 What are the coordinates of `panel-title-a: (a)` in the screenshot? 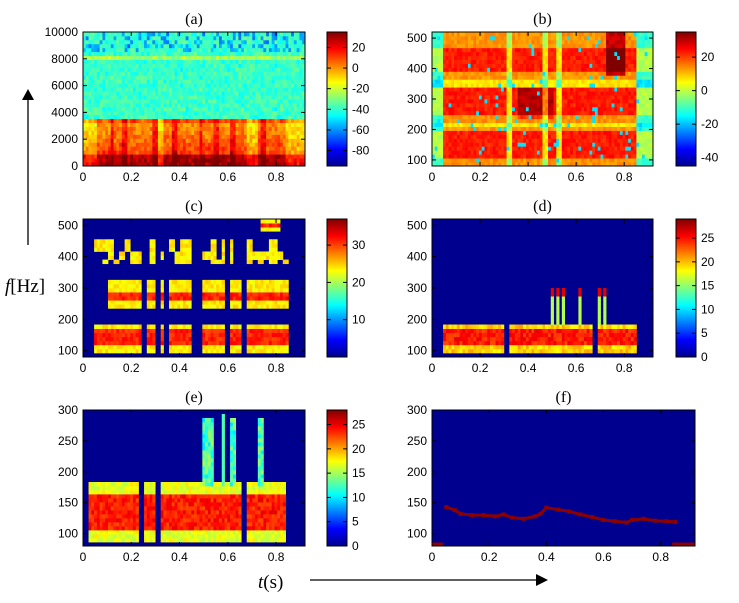 It's located at (194, 19).